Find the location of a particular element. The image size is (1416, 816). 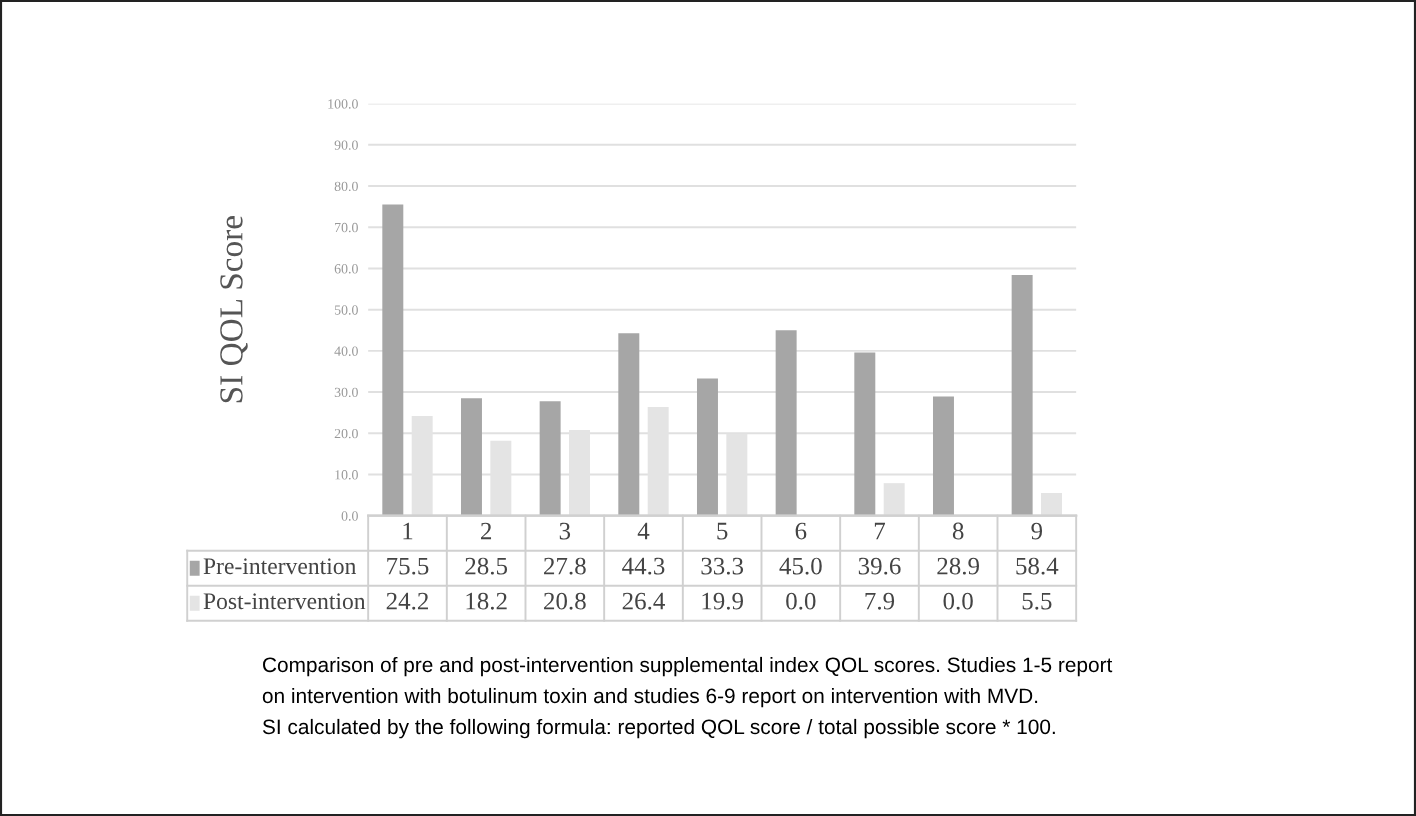

data-label: 58.4 is located at coordinates (1037, 566).